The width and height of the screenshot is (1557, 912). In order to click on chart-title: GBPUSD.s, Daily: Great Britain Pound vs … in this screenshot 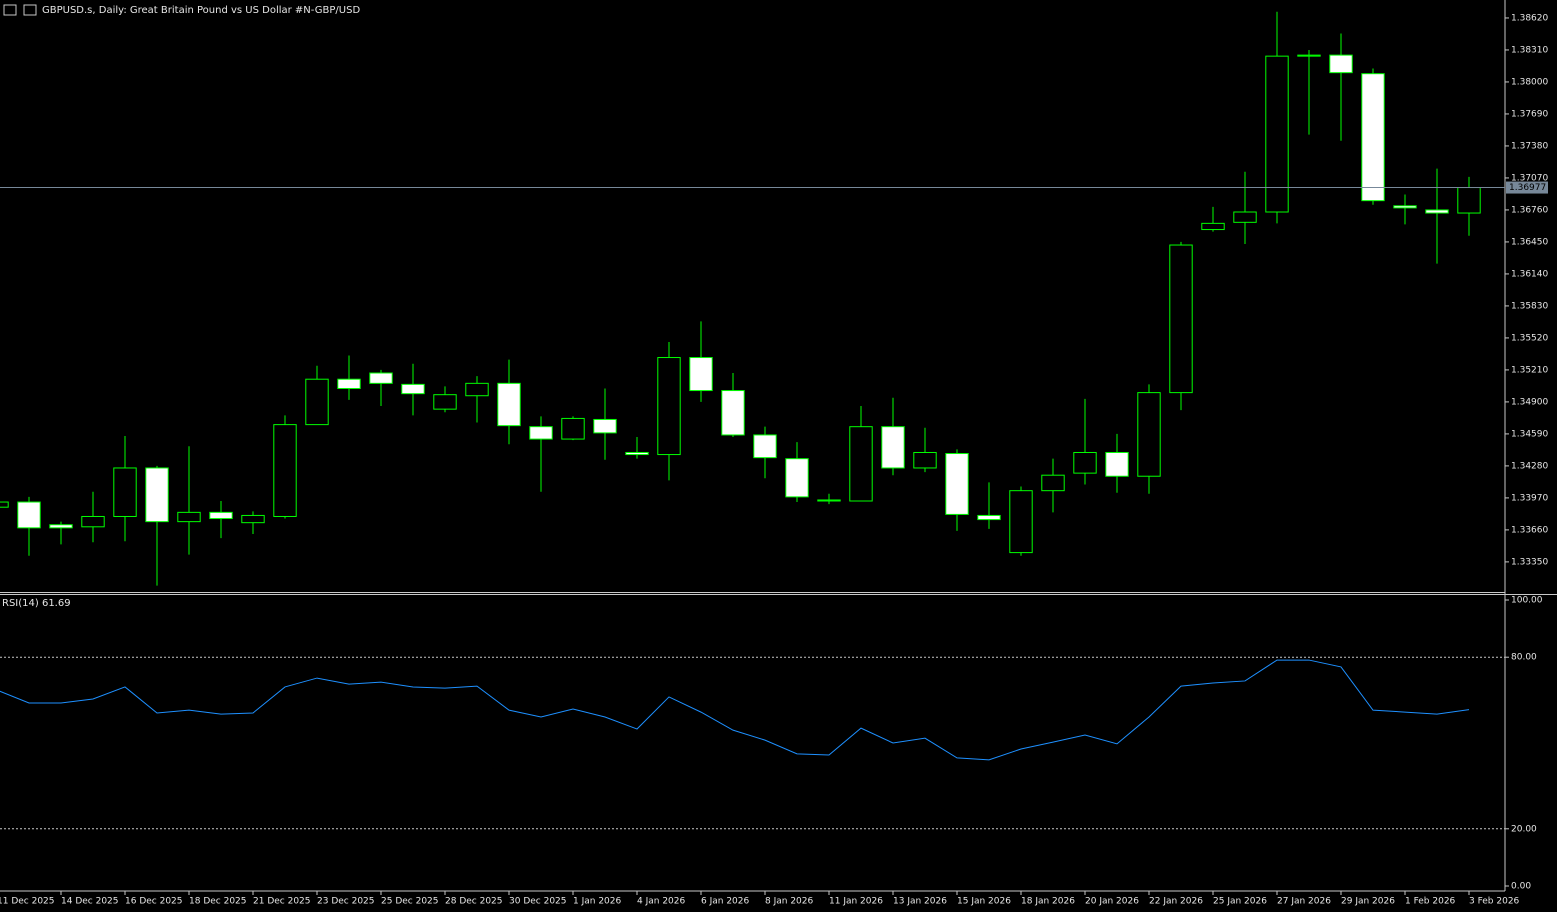, I will do `click(201, 10)`.